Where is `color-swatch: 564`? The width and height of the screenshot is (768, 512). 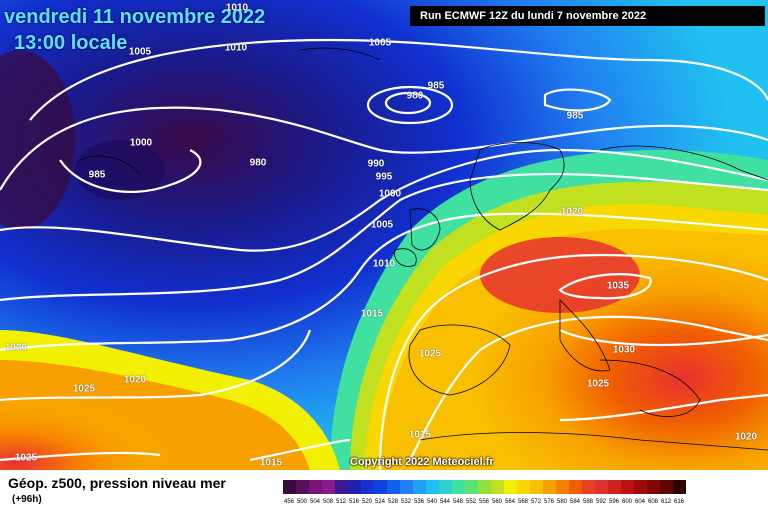
color-swatch: 564 is located at coordinates (510, 492).